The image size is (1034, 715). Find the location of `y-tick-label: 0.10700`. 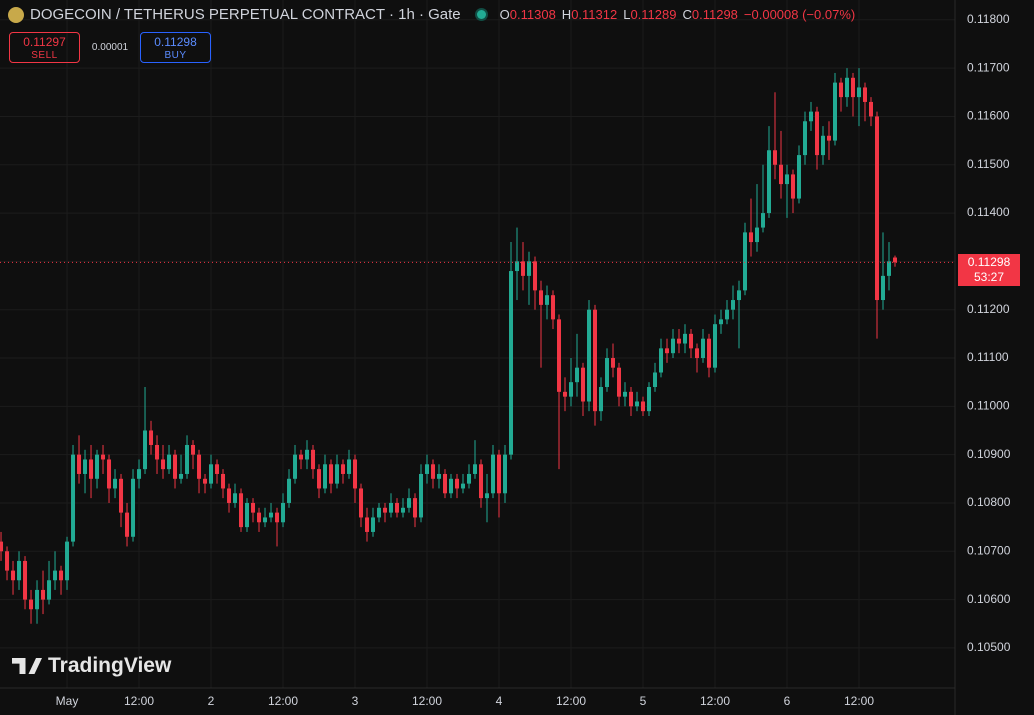

y-tick-label: 0.10700 is located at coordinates (989, 550).